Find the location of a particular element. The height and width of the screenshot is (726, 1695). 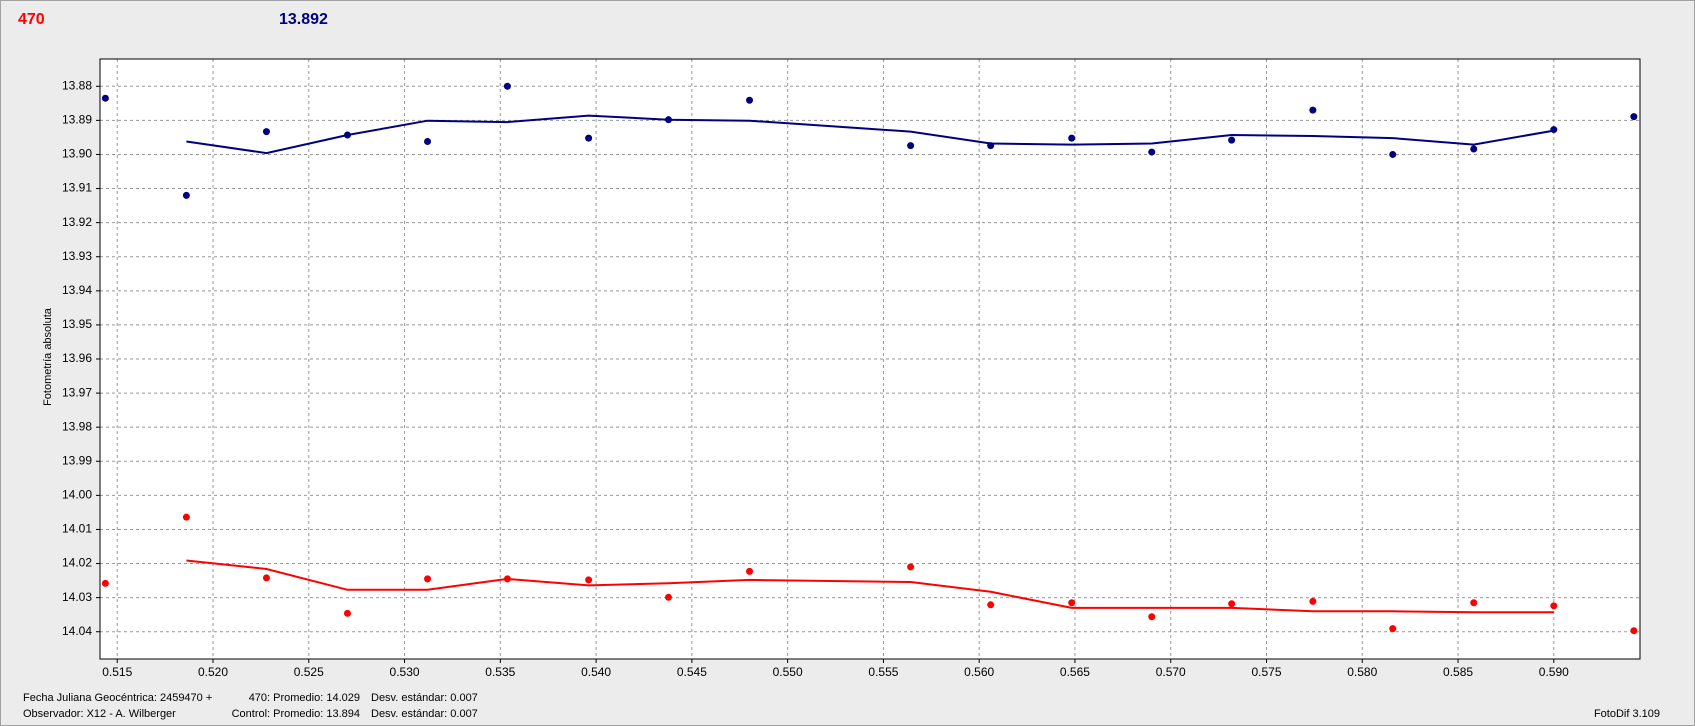

x-tick-label: 0.565 is located at coordinates (1075, 672).